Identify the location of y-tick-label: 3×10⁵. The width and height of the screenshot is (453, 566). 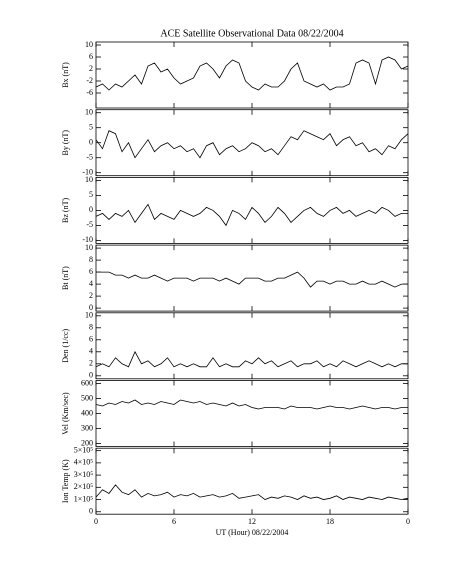
(84, 474).